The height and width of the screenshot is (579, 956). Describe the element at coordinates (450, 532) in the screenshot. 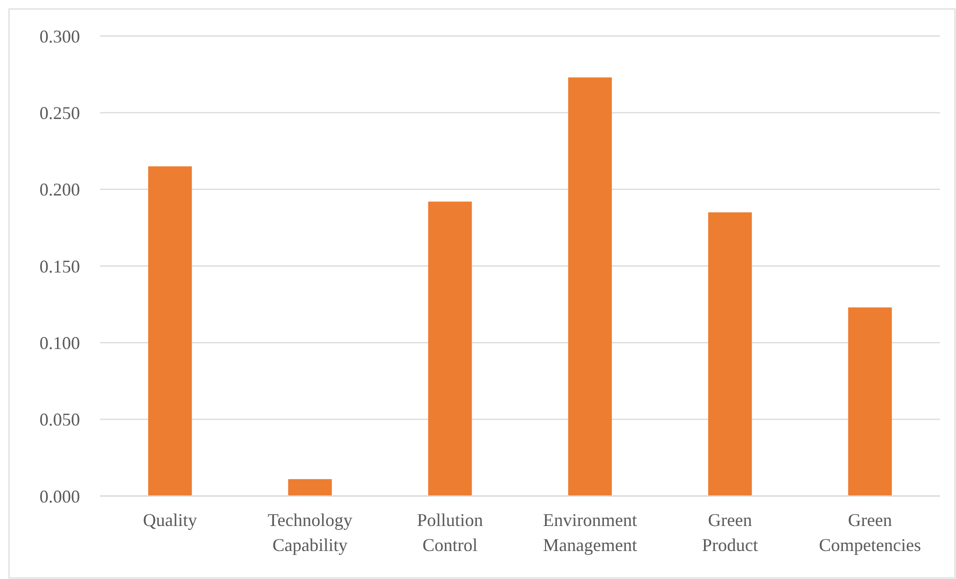

I see `x-tick-label: Pollution Control` at that location.